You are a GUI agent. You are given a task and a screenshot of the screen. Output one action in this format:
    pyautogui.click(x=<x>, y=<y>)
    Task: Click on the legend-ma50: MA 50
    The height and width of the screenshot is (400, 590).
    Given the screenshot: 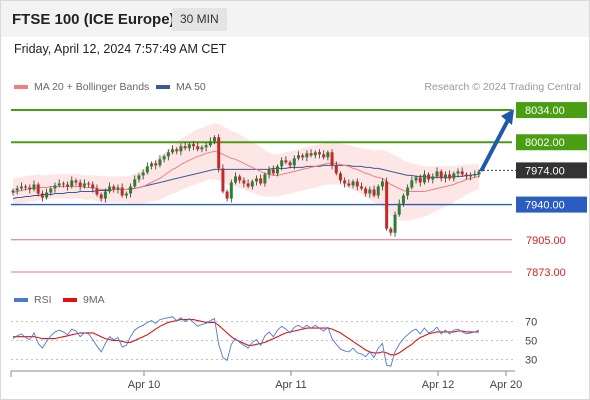 What is the action you would take?
    pyautogui.click(x=181, y=87)
    